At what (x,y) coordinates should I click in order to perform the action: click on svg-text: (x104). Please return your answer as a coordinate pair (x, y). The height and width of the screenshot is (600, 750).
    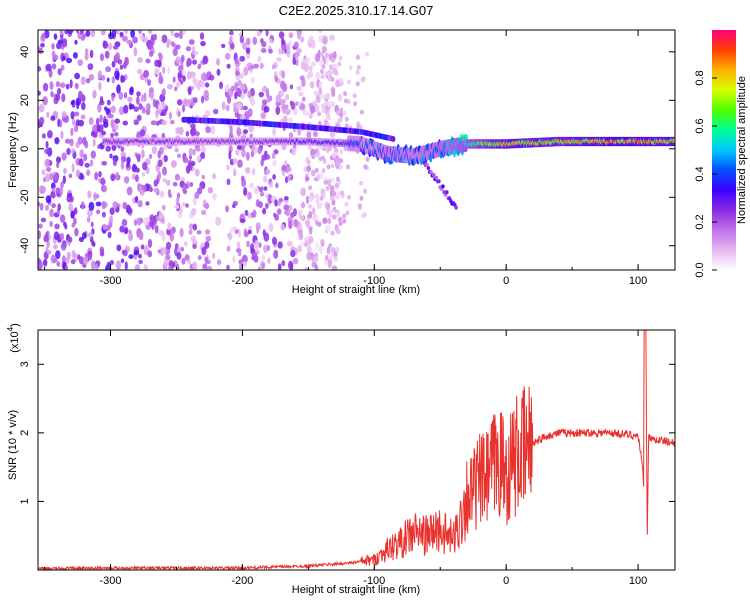
    Looking at the image, I should click on (13, 338).